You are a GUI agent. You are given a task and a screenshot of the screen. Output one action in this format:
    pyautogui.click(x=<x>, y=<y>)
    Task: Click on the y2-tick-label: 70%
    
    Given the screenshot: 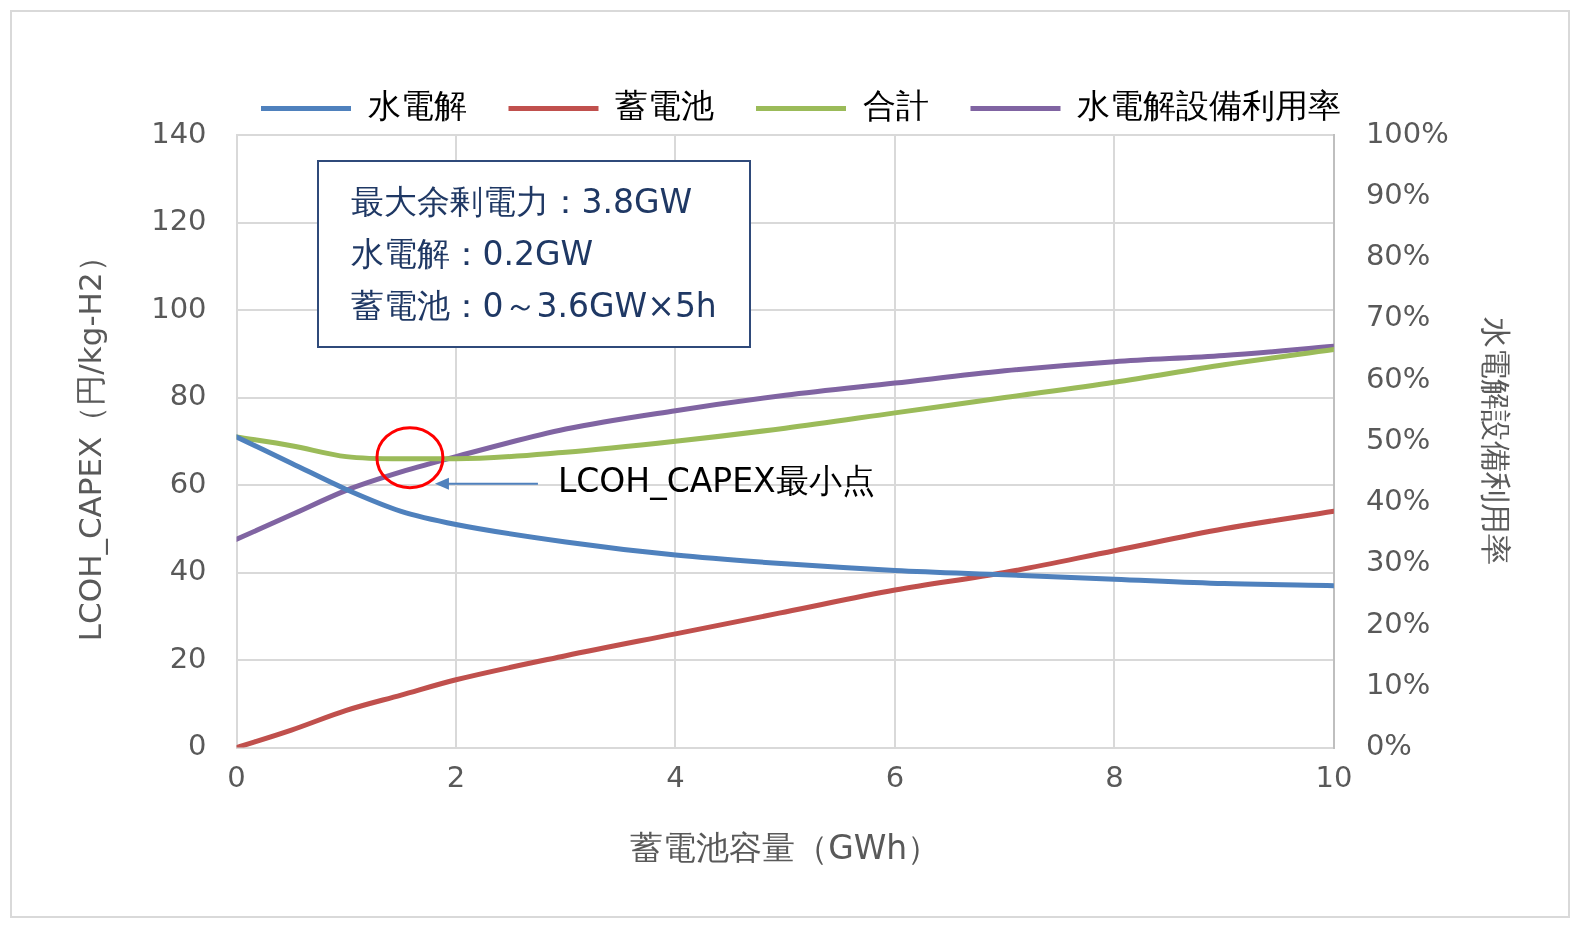 What is the action you would take?
    pyautogui.click(x=1398, y=316)
    